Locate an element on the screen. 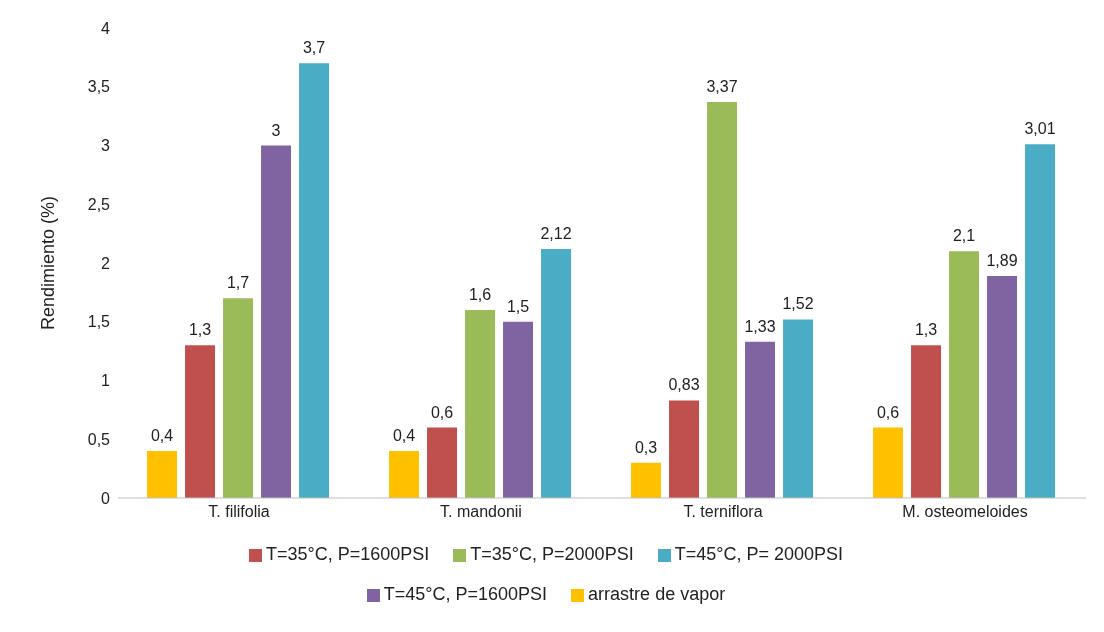  data-label: 0,83 is located at coordinates (684, 385).